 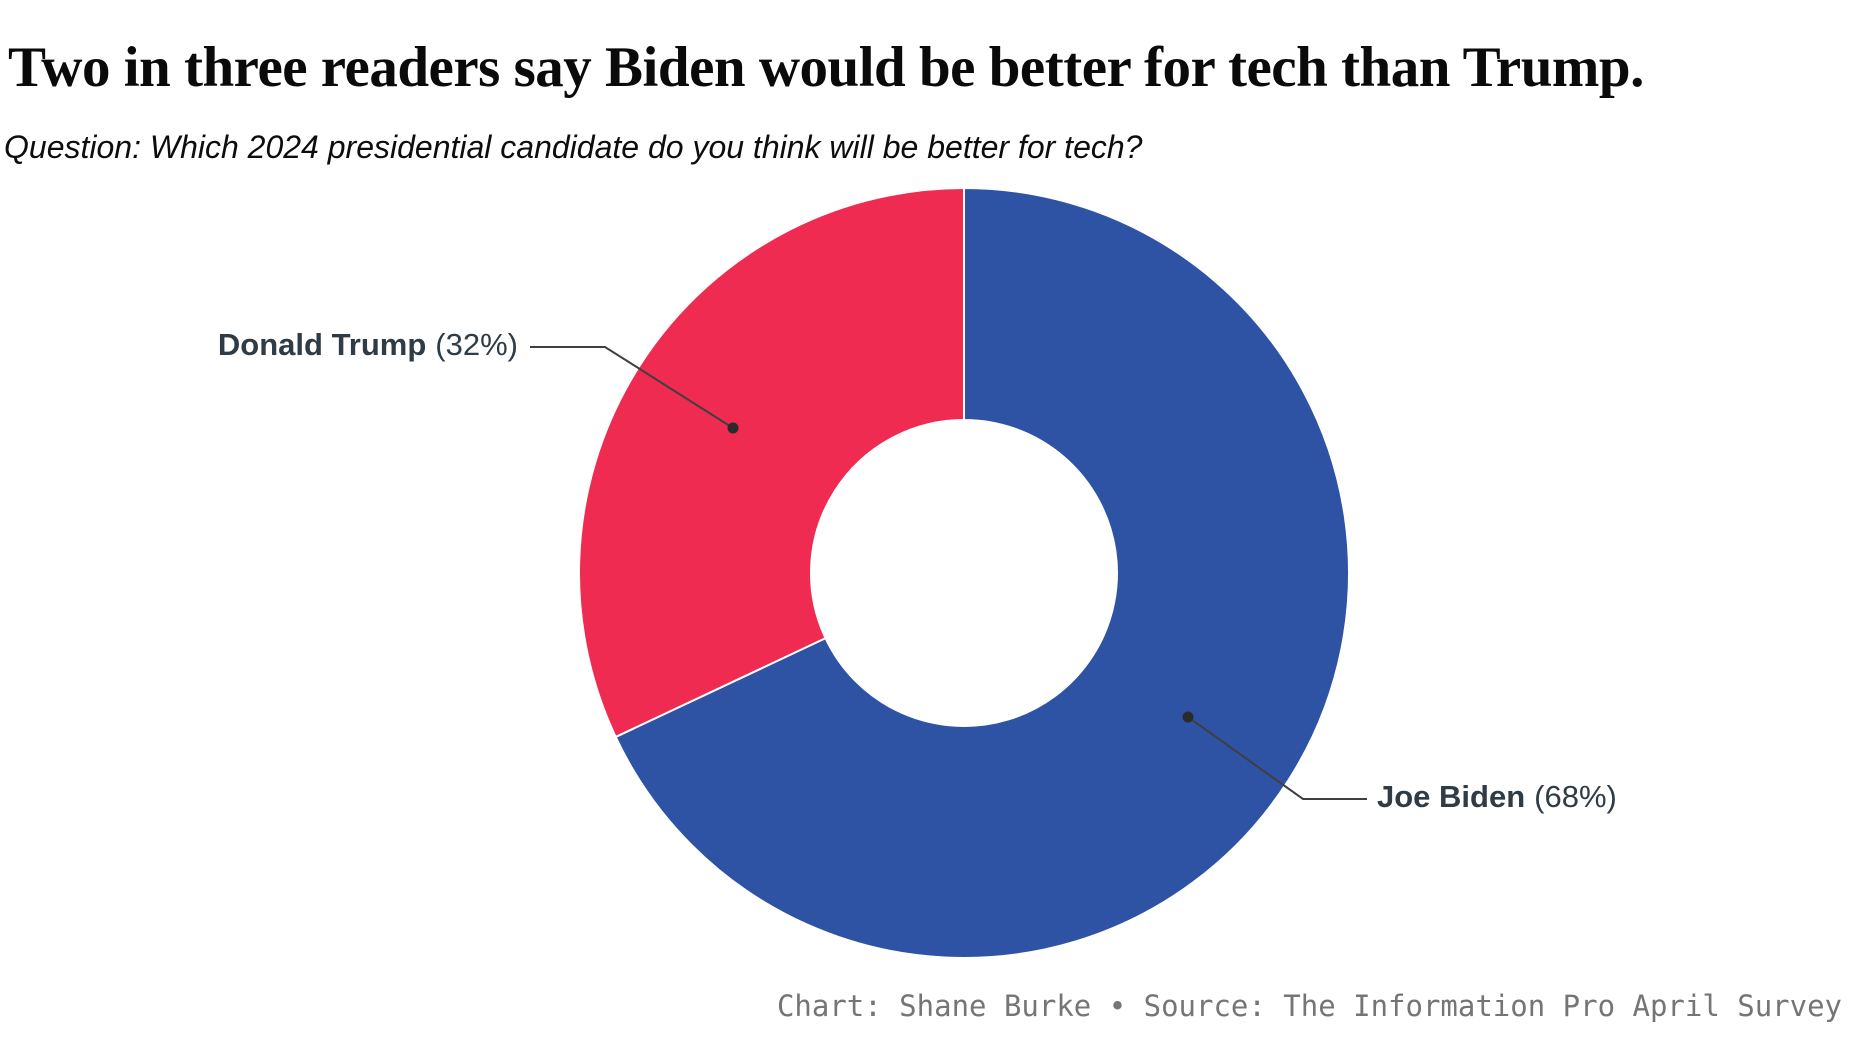 I want to click on slice-label-biden-name: Joe Biden, so click(x=1451, y=796).